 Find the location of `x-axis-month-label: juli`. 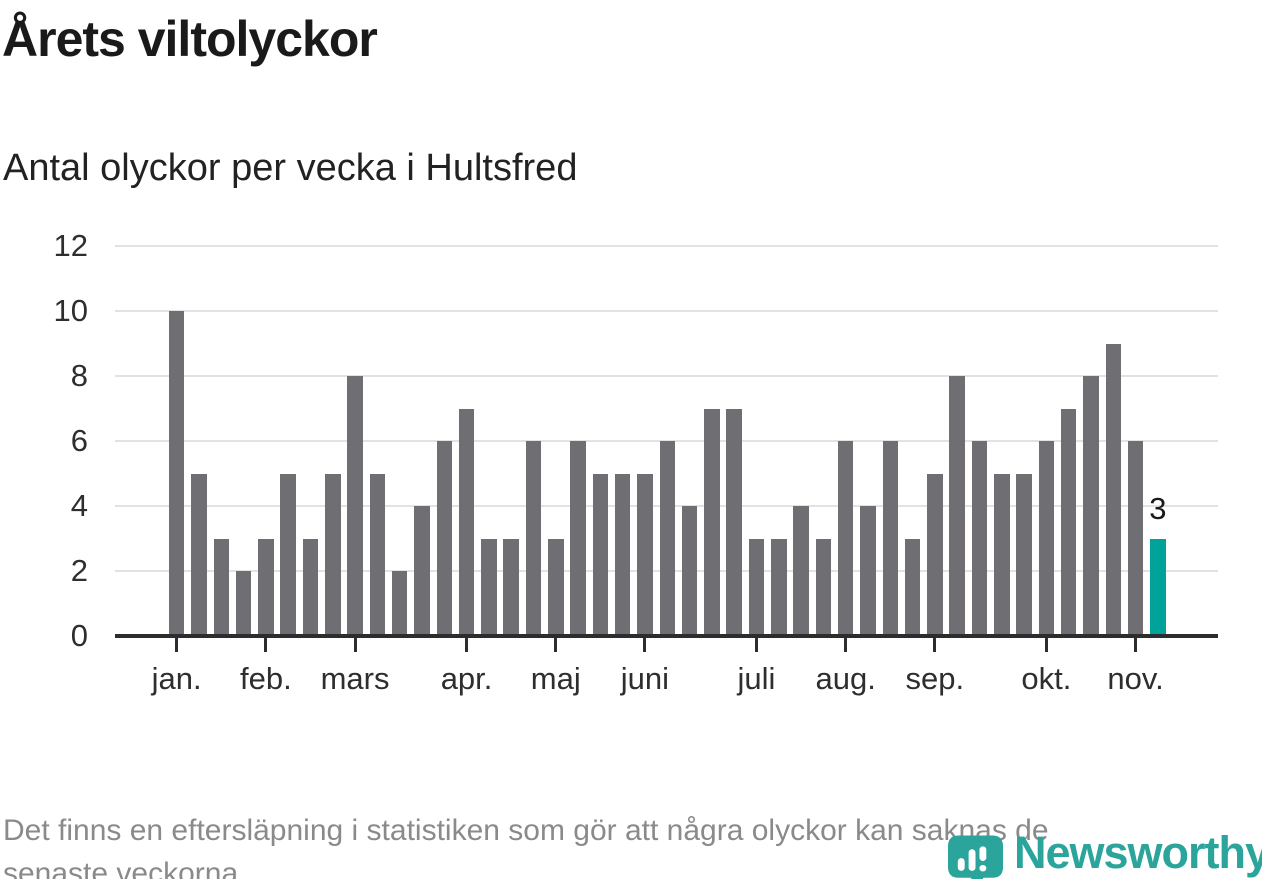

x-axis-month-label: juli is located at coordinates (756, 678).